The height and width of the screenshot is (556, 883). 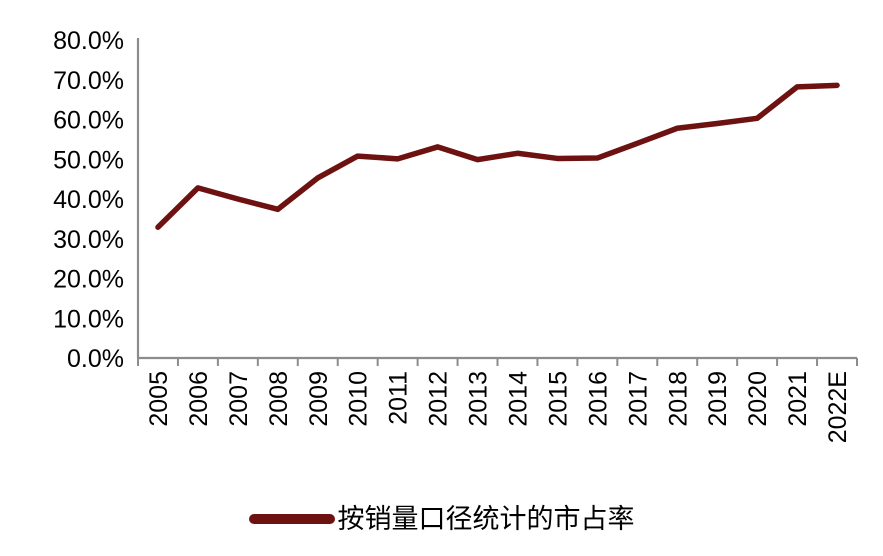 I want to click on x-axis-label: 2015, so click(x=558, y=399).